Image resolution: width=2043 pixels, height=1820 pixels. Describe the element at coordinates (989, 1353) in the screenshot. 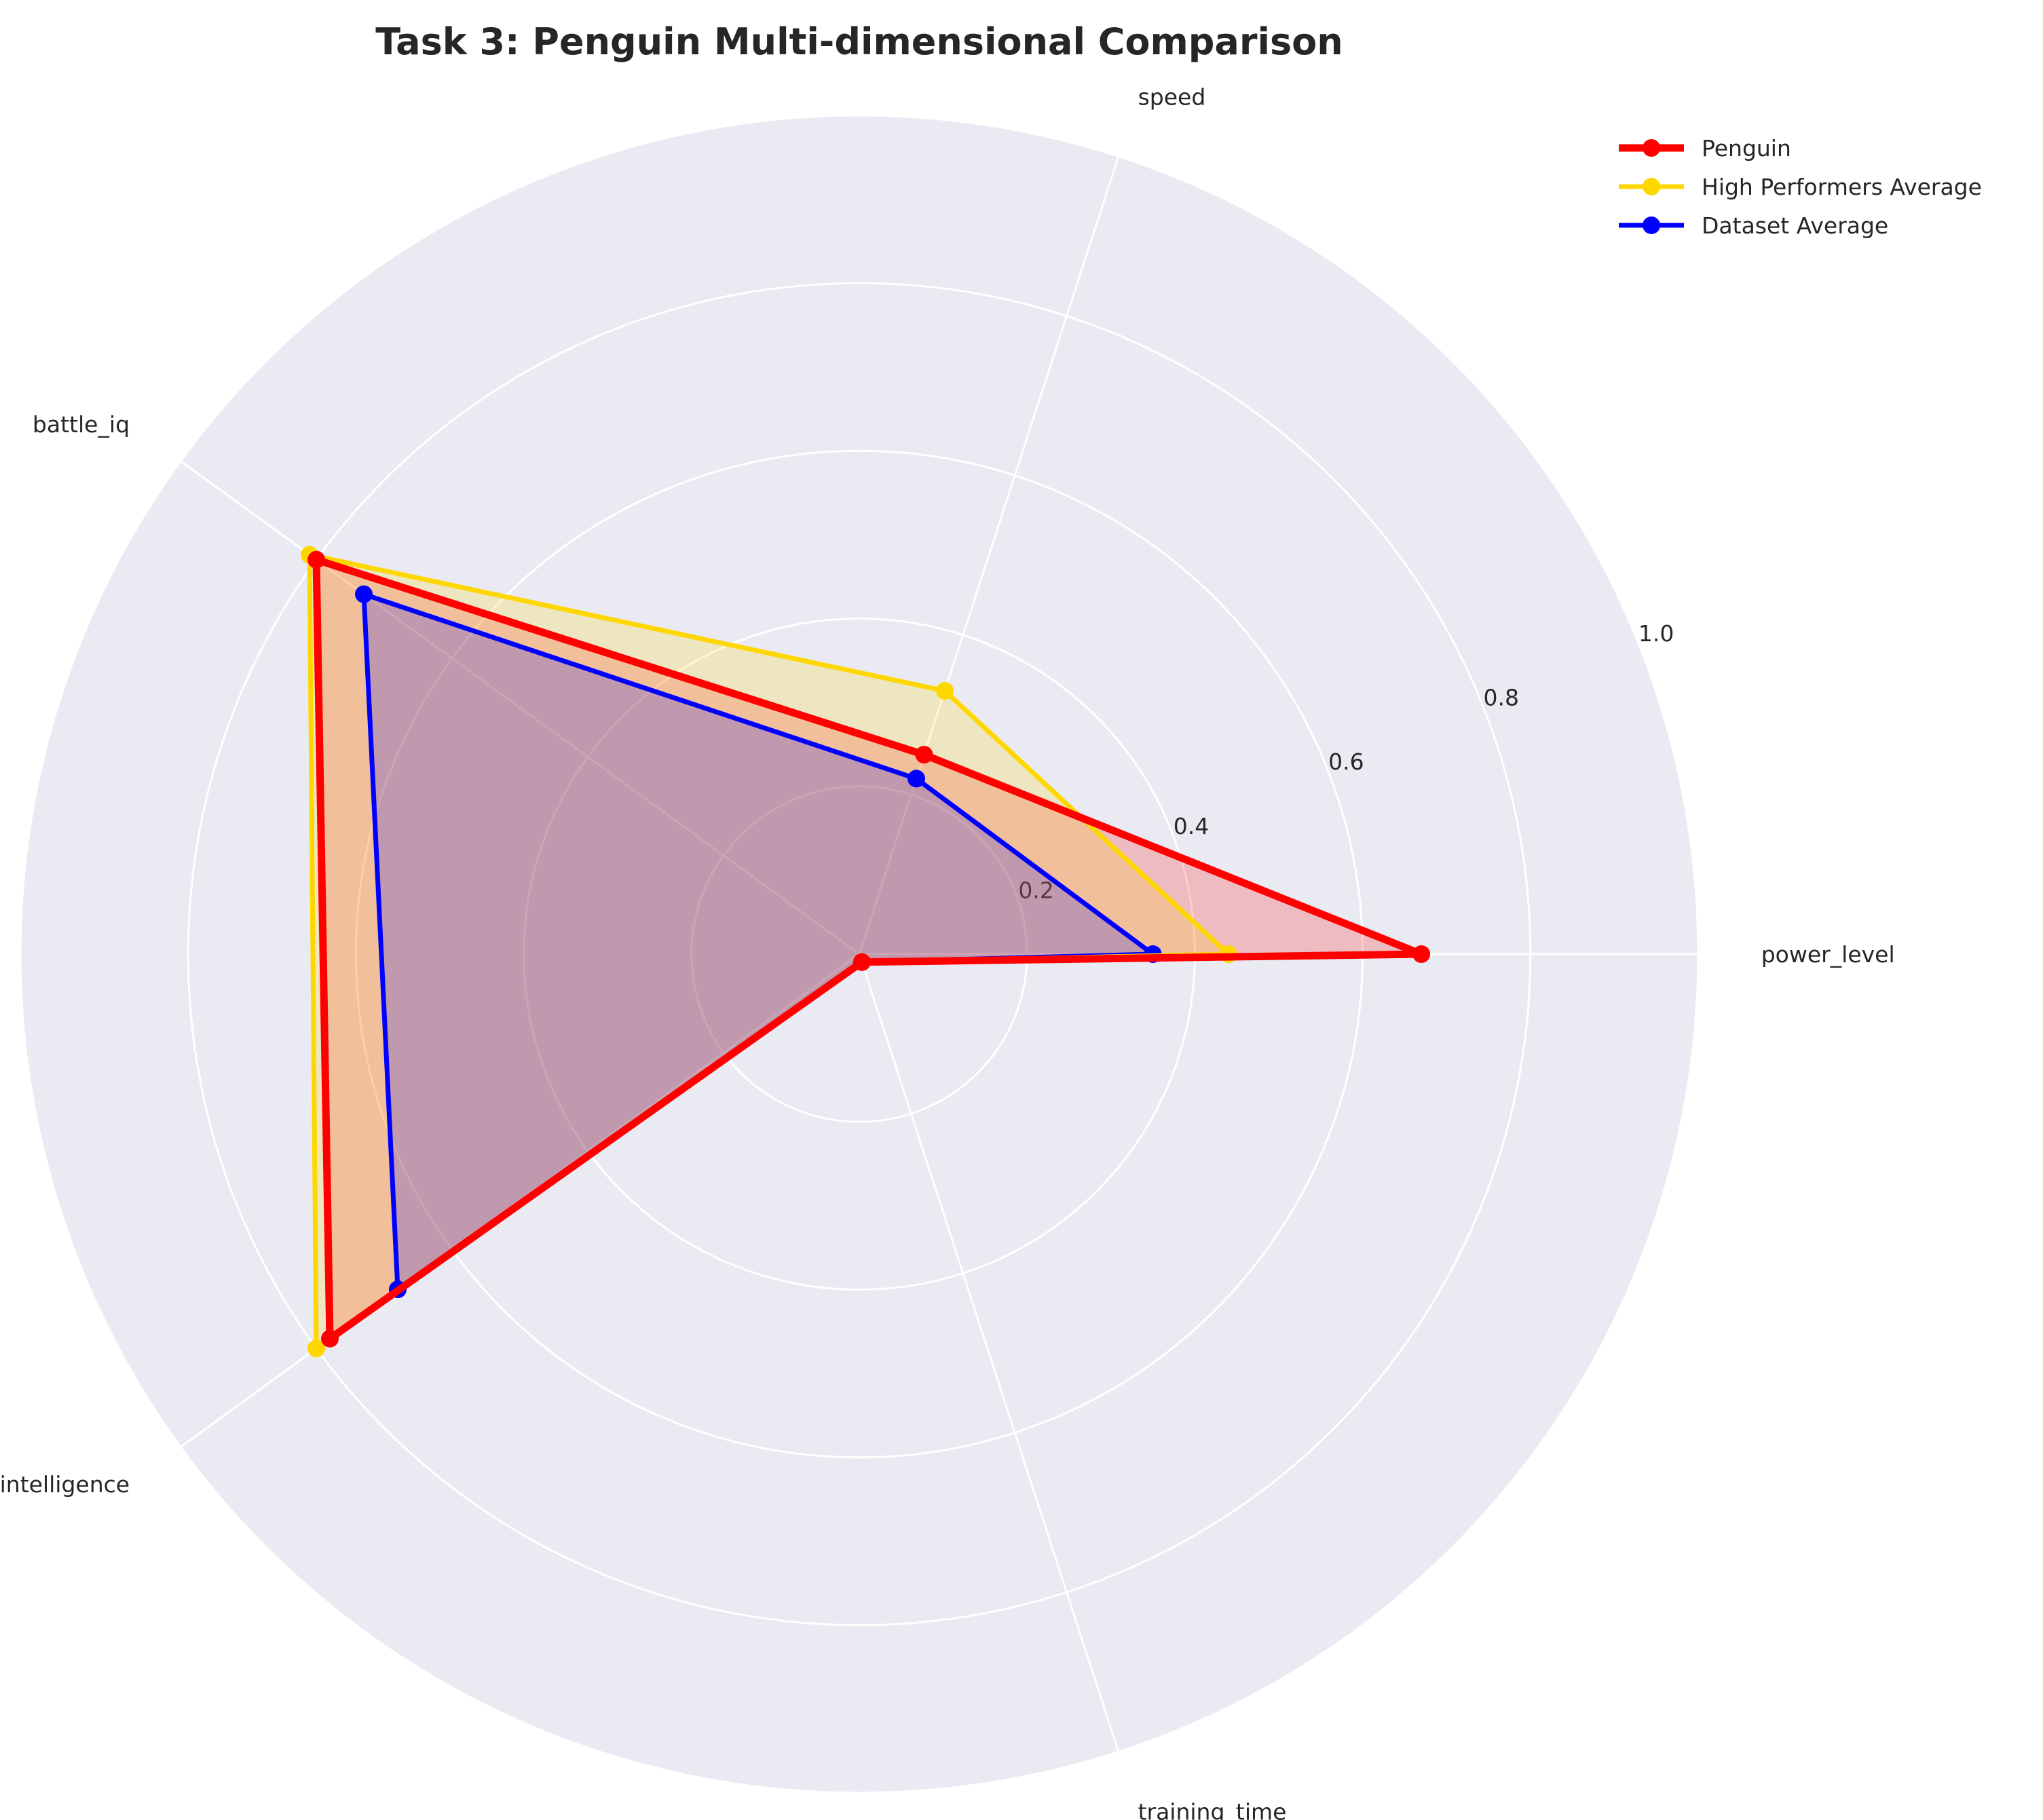

I see `spoke-training_time` at that location.